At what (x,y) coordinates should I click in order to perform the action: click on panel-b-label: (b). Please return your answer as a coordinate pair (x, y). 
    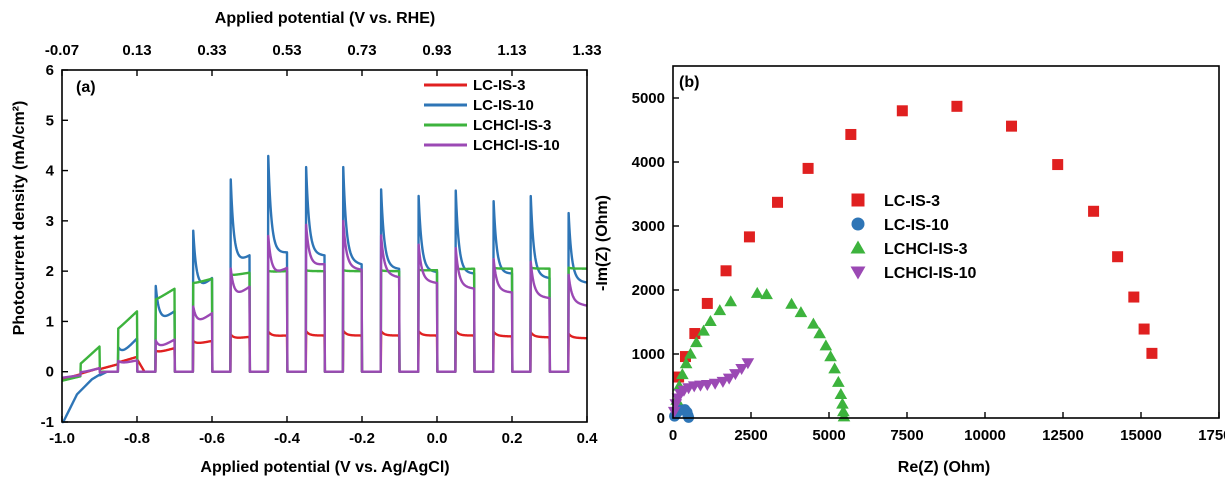
    Looking at the image, I should click on (689, 82).